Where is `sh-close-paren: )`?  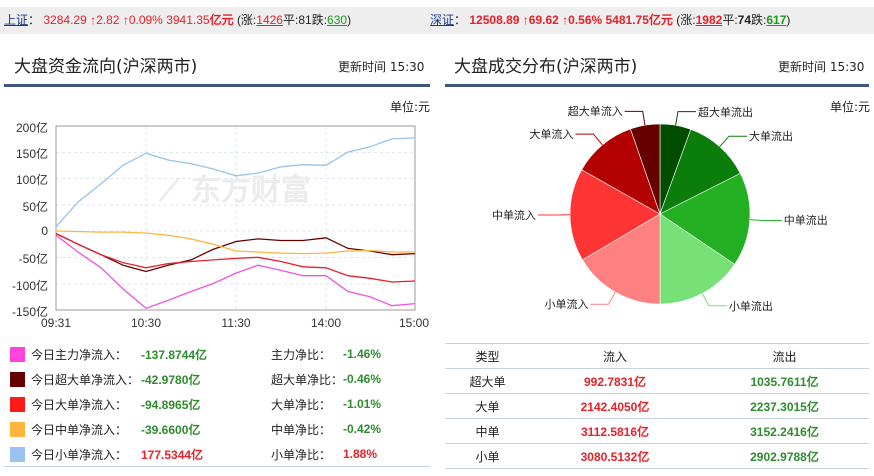 sh-close-paren: ) is located at coordinates (349, 20).